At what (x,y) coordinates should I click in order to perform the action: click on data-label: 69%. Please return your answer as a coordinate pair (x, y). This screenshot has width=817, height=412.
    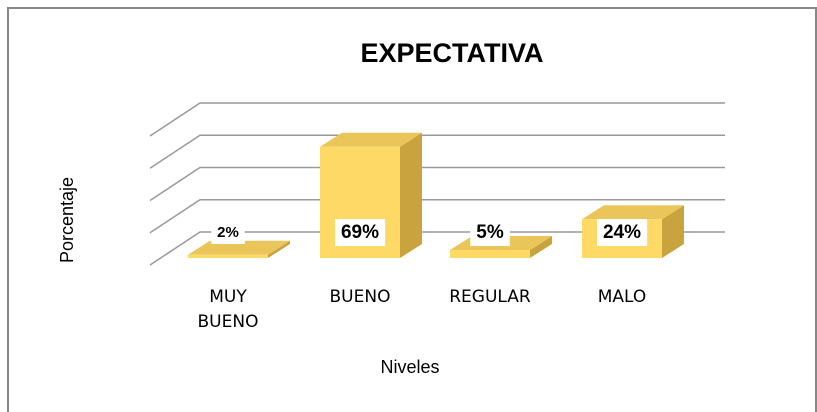
    Looking at the image, I should click on (360, 232).